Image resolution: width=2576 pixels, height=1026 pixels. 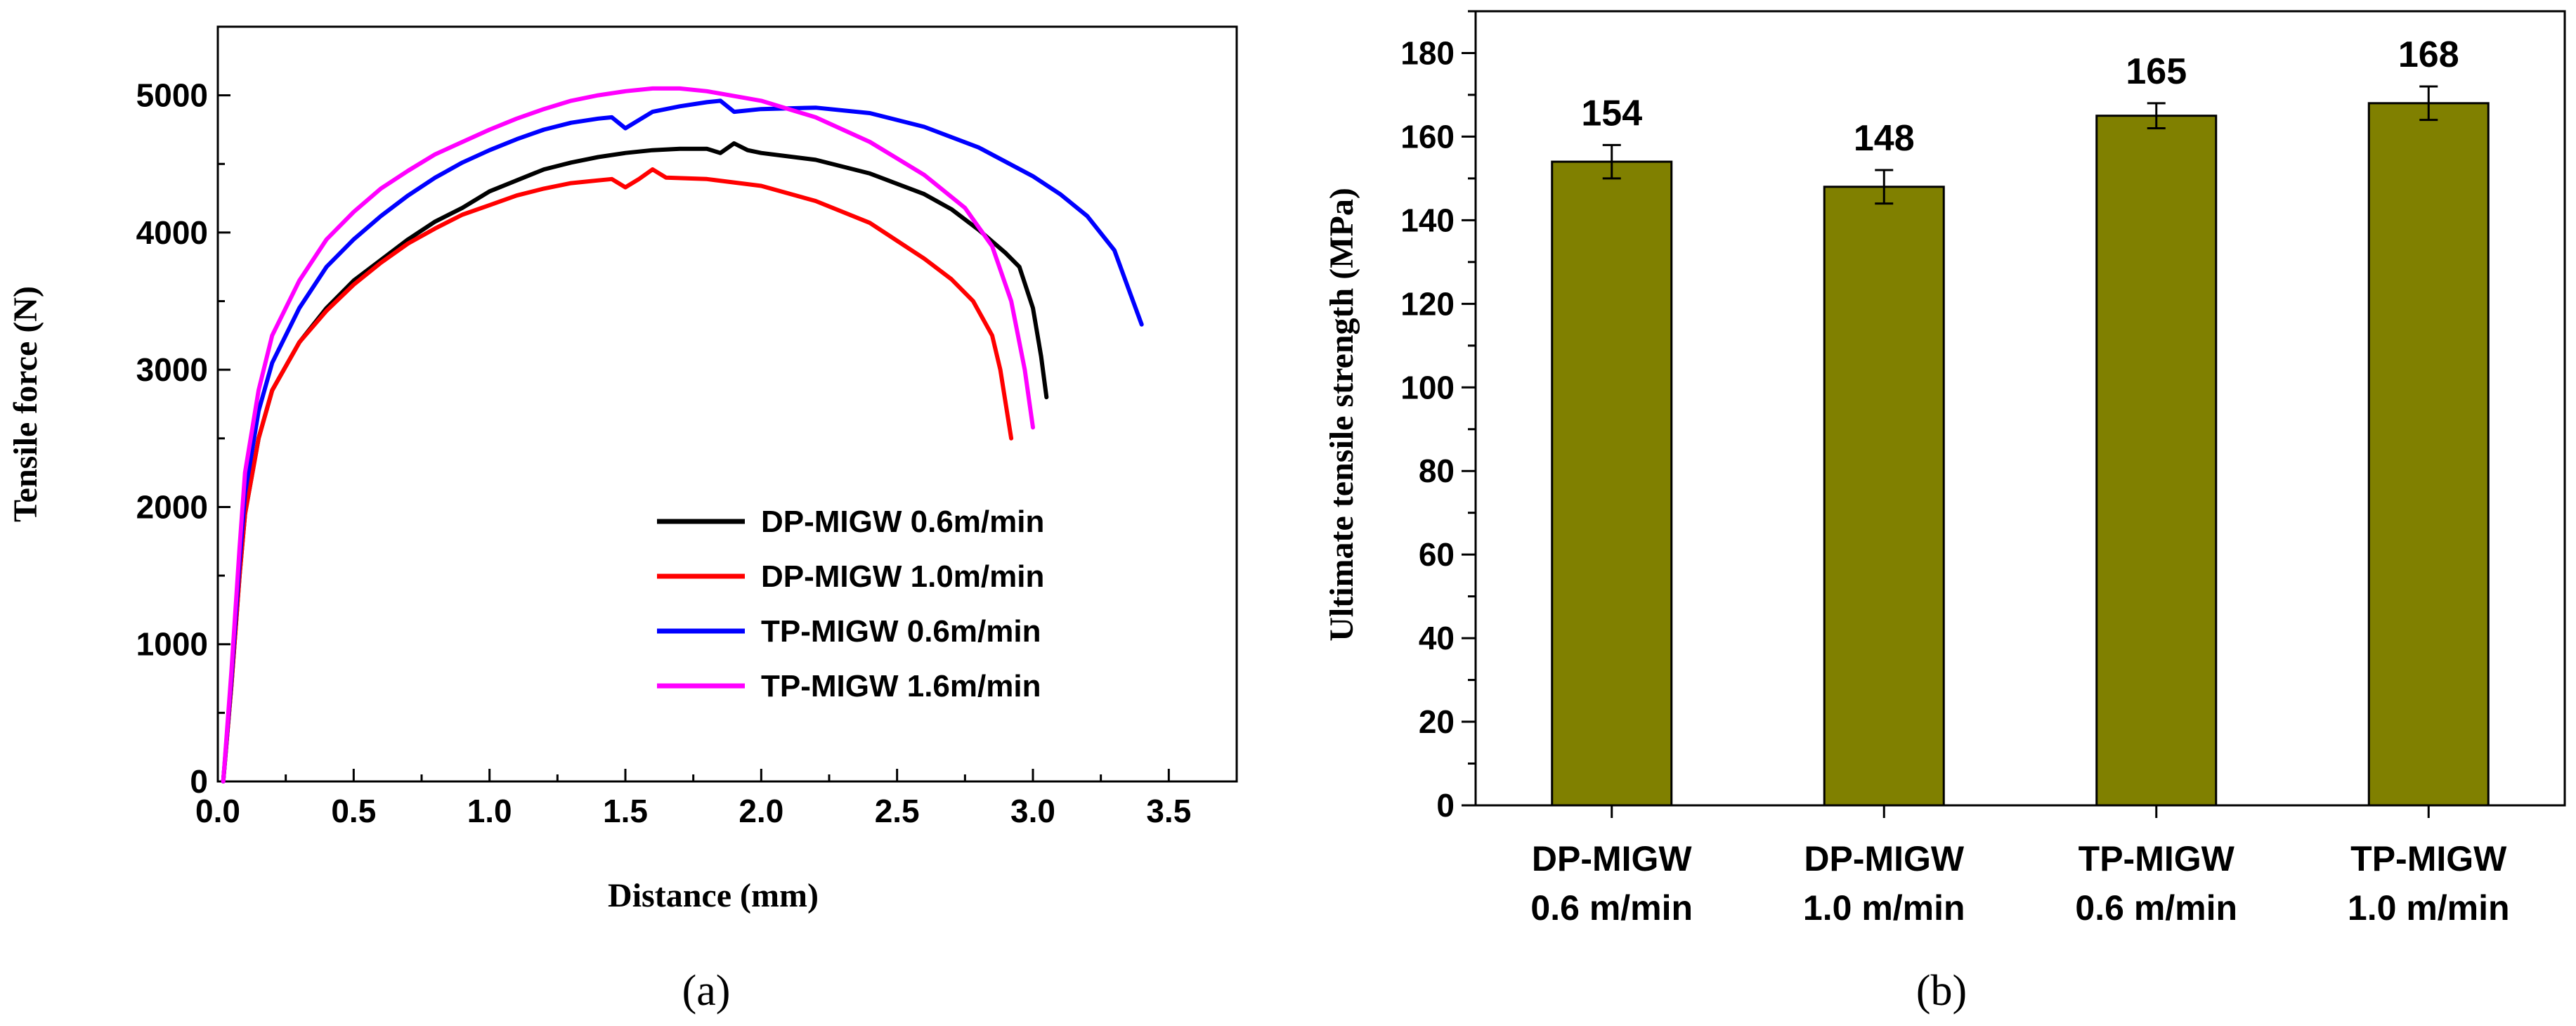 I want to click on y-tick-label: 40, so click(x=1437, y=638).